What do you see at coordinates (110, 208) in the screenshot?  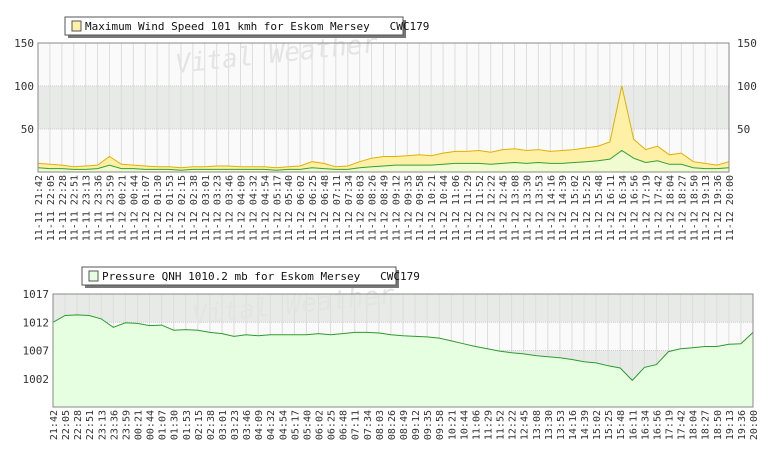 I see `x-tick-label: 11-11 23:59` at bounding box center [110, 208].